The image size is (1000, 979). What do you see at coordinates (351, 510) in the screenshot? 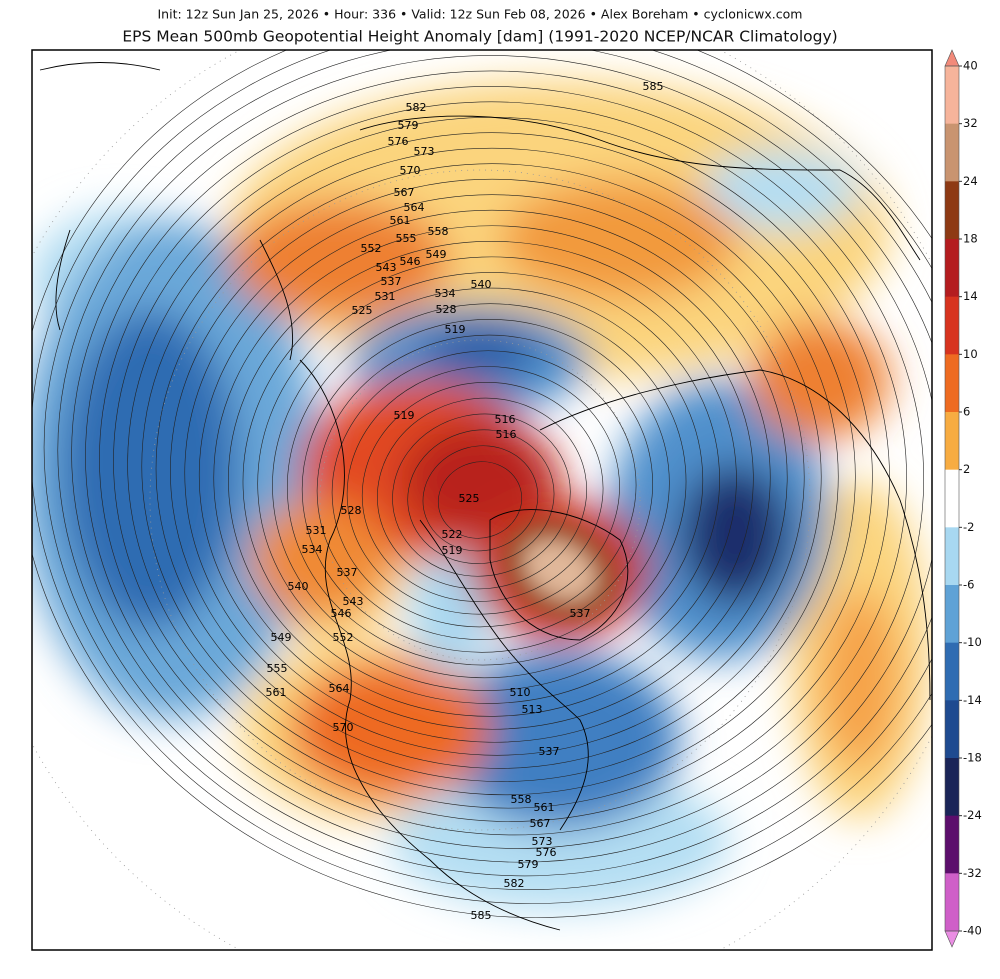
I see `contour-label: 528` at bounding box center [351, 510].